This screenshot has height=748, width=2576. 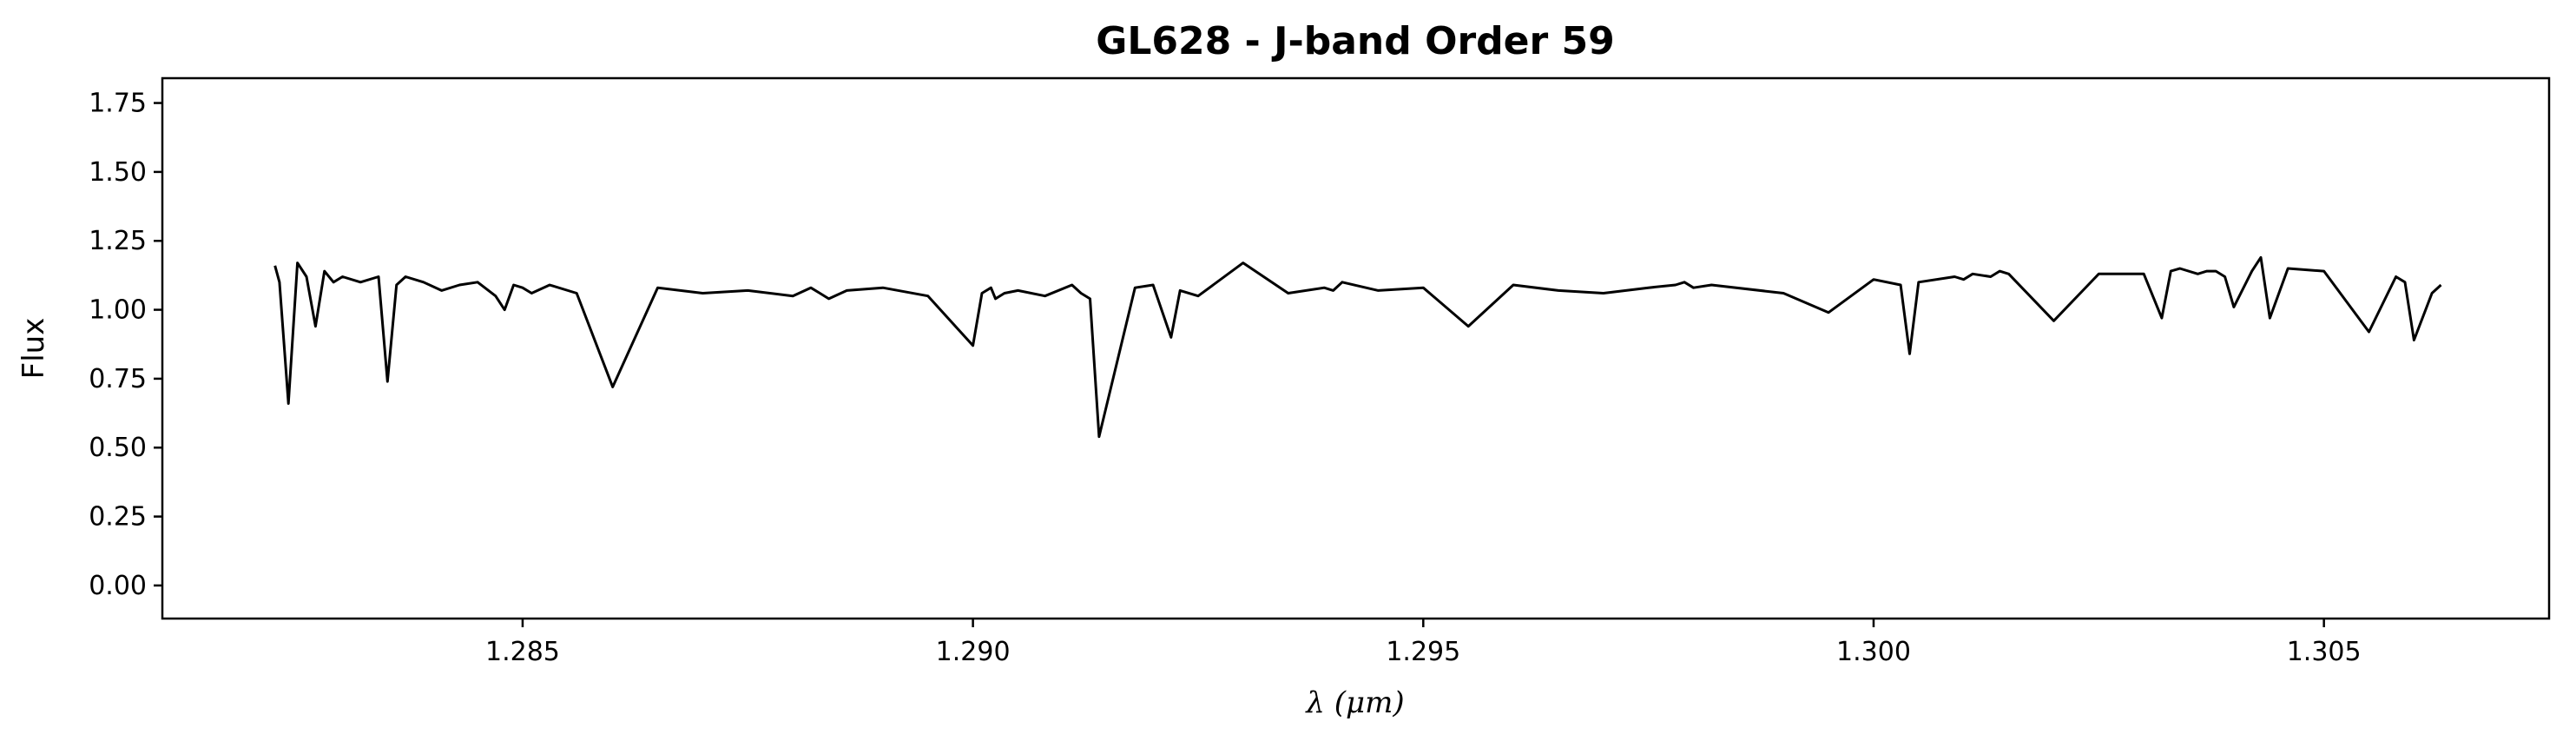 What do you see at coordinates (118, 104) in the screenshot?
I see `y-tick-label: 1.75` at bounding box center [118, 104].